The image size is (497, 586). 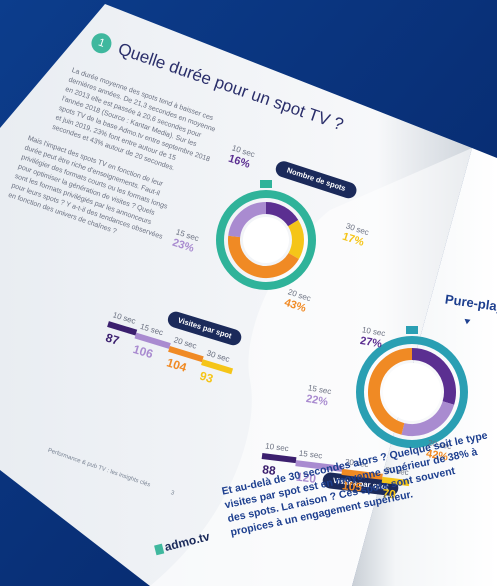 I want to click on value-label: 93, so click(x=206, y=377).